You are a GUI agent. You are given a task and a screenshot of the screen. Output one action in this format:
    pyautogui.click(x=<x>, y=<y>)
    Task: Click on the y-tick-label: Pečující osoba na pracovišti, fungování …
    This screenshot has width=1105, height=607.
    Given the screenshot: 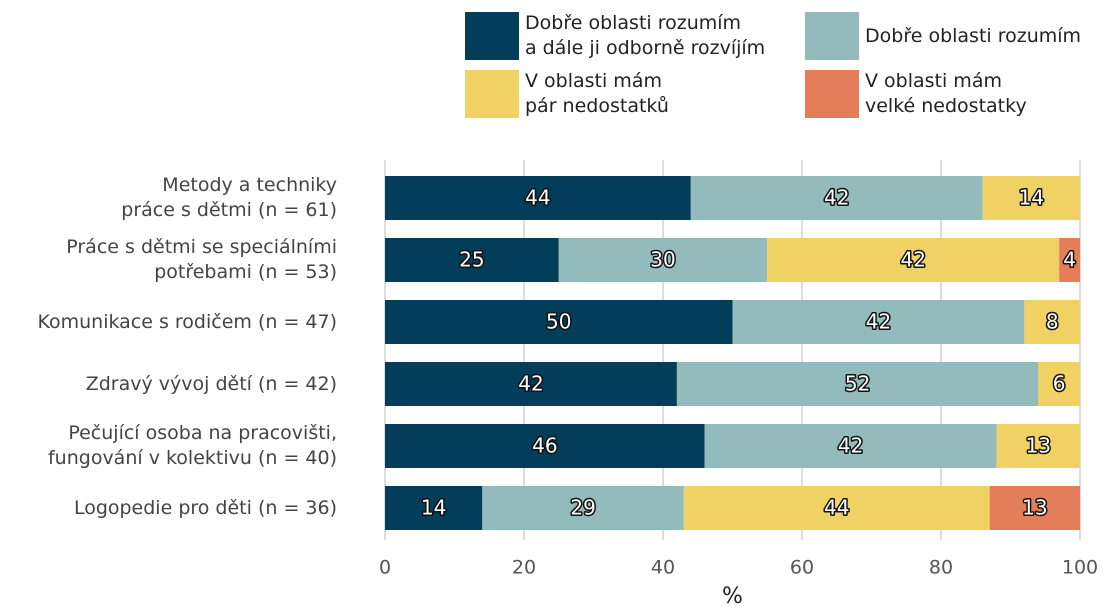 What is the action you would take?
    pyautogui.click(x=192, y=445)
    